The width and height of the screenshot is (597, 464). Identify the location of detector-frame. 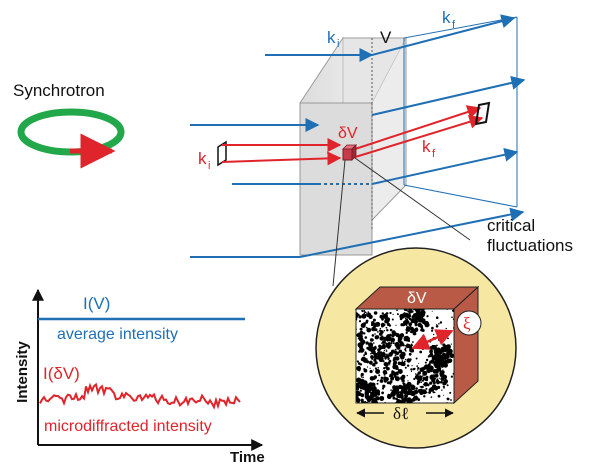
(460, 112).